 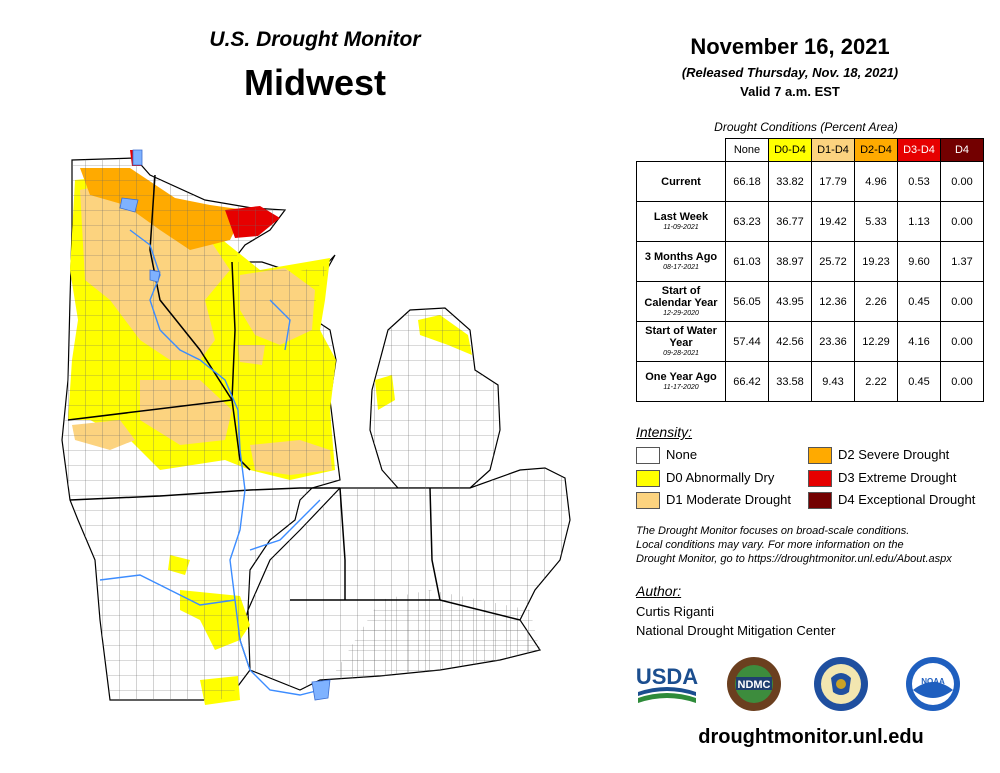 What do you see at coordinates (659, 591) in the screenshot?
I see `author-label: Author:` at bounding box center [659, 591].